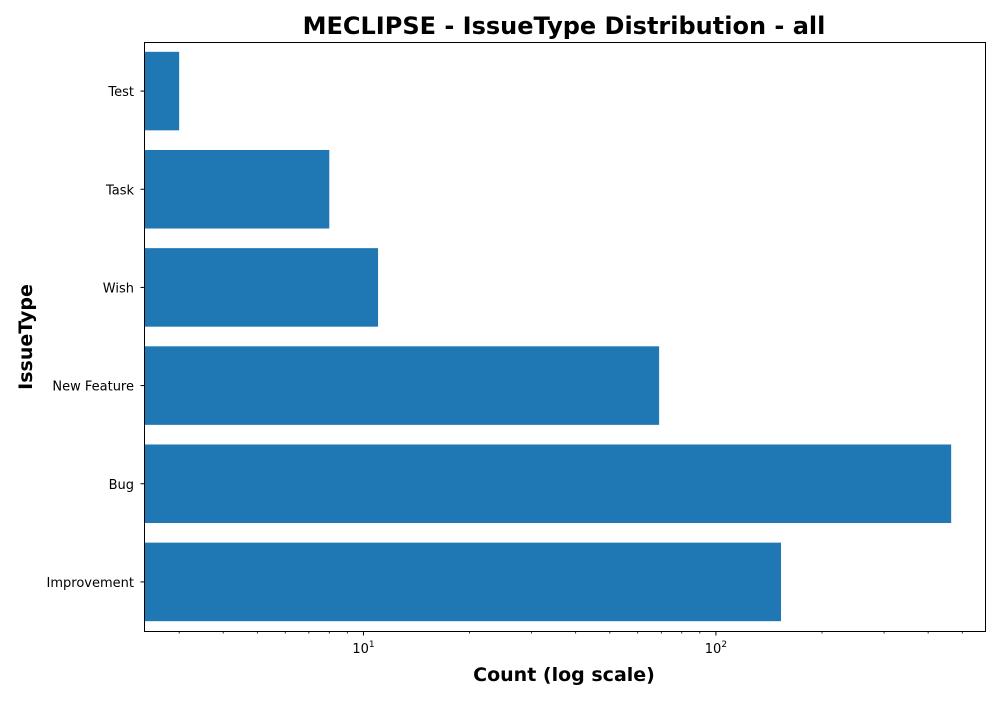 The height and width of the screenshot is (704, 1000). What do you see at coordinates (363, 648) in the screenshot?
I see `x-tick-label-10-1: 10¹` at bounding box center [363, 648].